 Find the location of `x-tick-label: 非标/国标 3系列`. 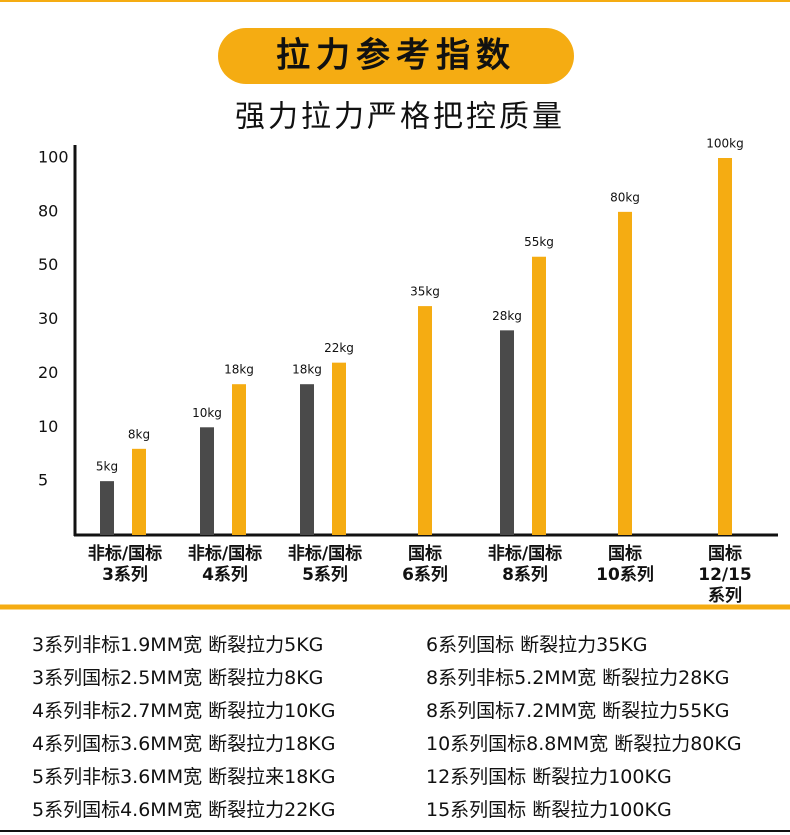

x-tick-label: 非标/国标 3系列 is located at coordinates (125, 564).